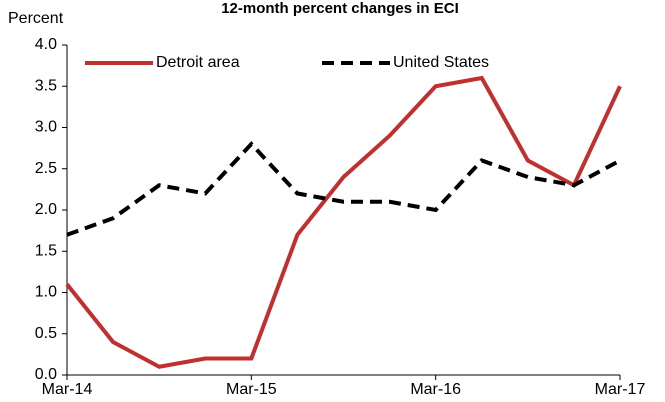 The width and height of the screenshot is (665, 402). Describe the element at coordinates (46, 333) in the screenshot. I see `y-tick-label: 0.5` at that location.